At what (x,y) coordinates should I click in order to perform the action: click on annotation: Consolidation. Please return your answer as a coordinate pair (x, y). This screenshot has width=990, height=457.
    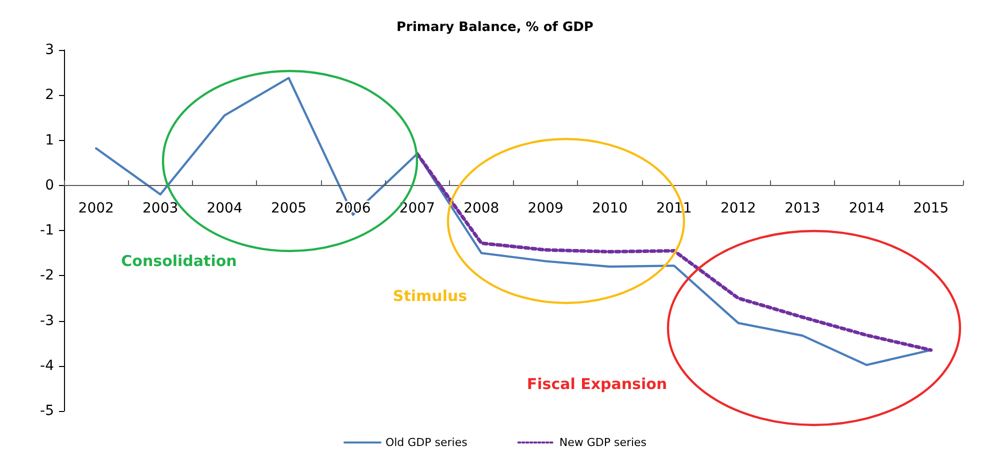
    Looking at the image, I should click on (179, 261).